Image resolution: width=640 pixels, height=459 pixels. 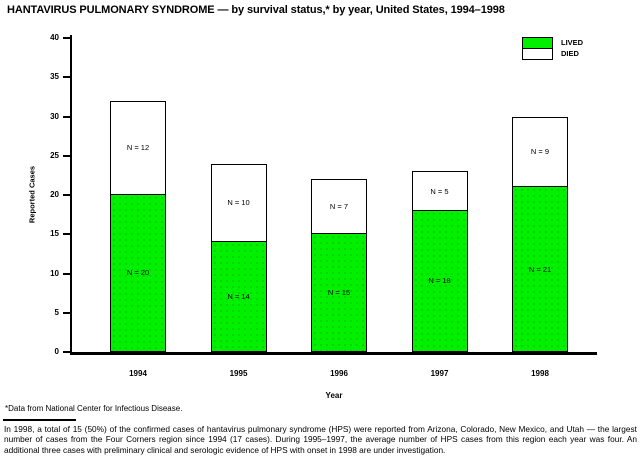 I want to click on bar-segment-died: N = 7, so click(x=339, y=207).